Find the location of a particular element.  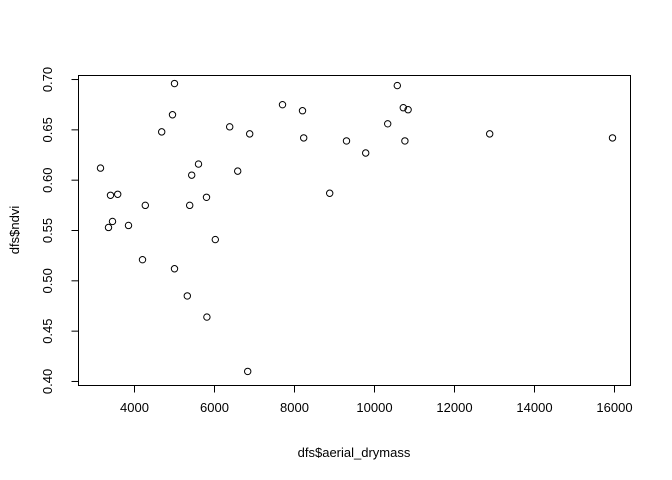

y-tick-label: 0.60 is located at coordinates (47, 180).